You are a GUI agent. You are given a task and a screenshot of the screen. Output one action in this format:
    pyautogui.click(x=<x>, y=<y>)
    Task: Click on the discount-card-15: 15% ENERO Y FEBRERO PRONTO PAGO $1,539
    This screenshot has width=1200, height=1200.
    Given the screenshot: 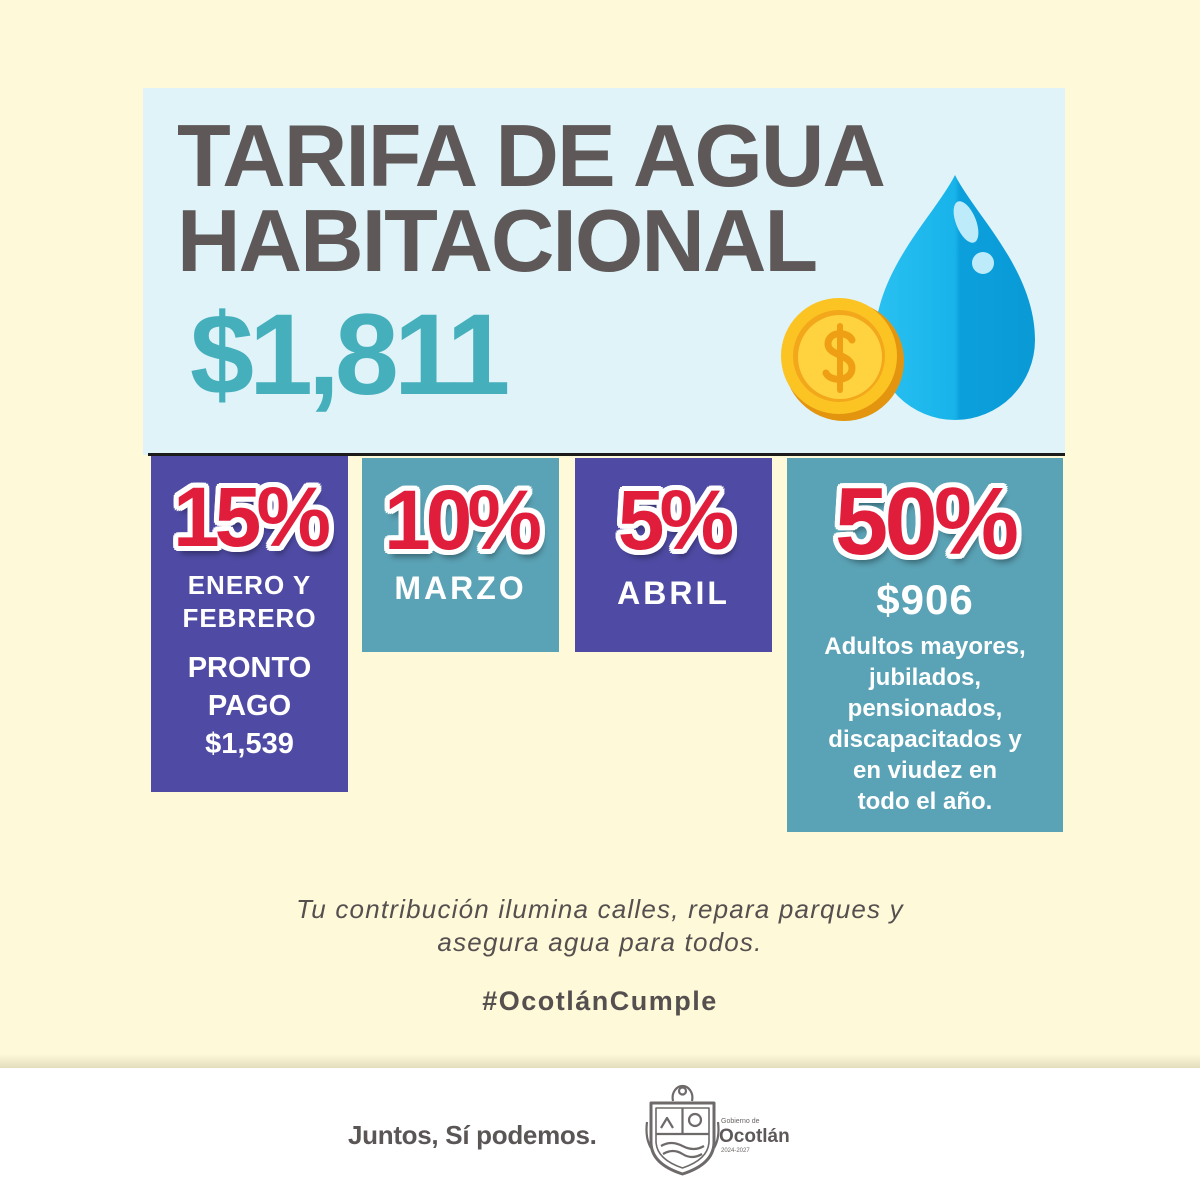 What is the action you would take?
    pyautogui.click(x=249, y=623)
    